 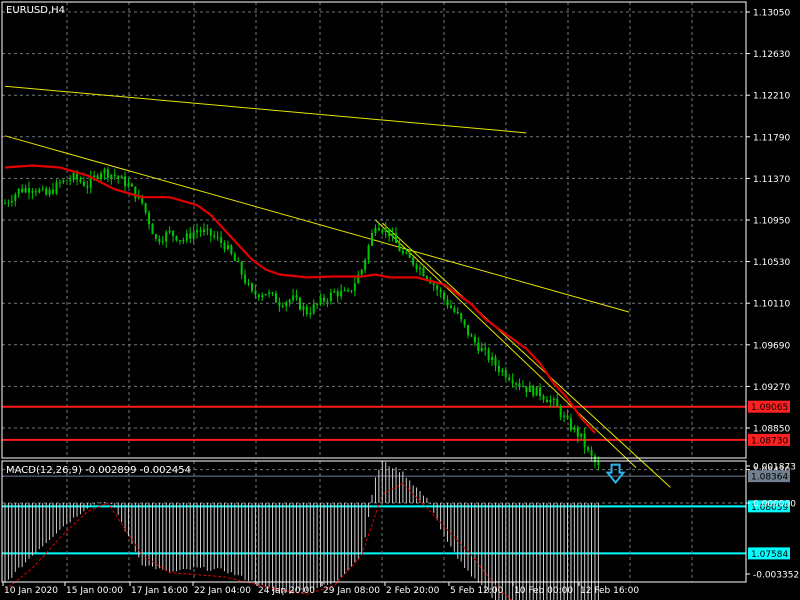 I want to click on price-tick-label: 1.08850, so click(x=771, y=430).